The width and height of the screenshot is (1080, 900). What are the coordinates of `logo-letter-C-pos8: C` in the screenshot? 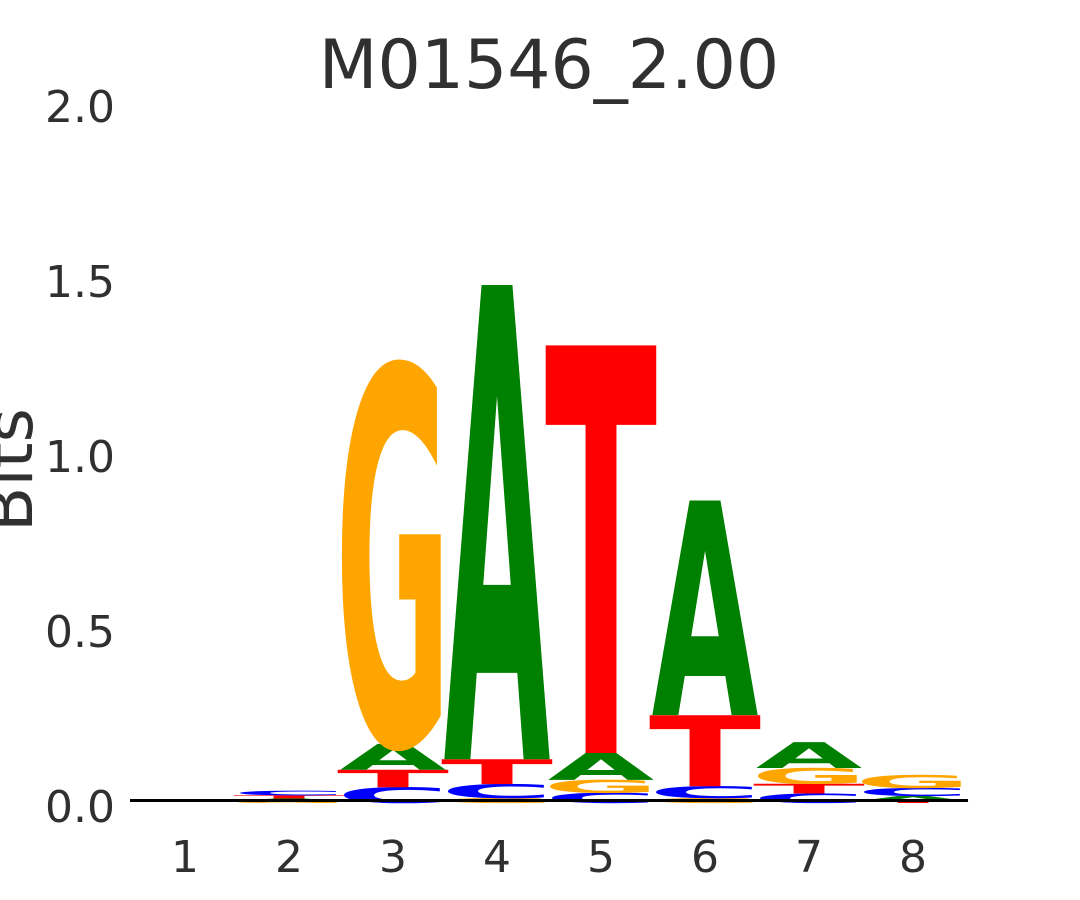 It's located at (912, 792).